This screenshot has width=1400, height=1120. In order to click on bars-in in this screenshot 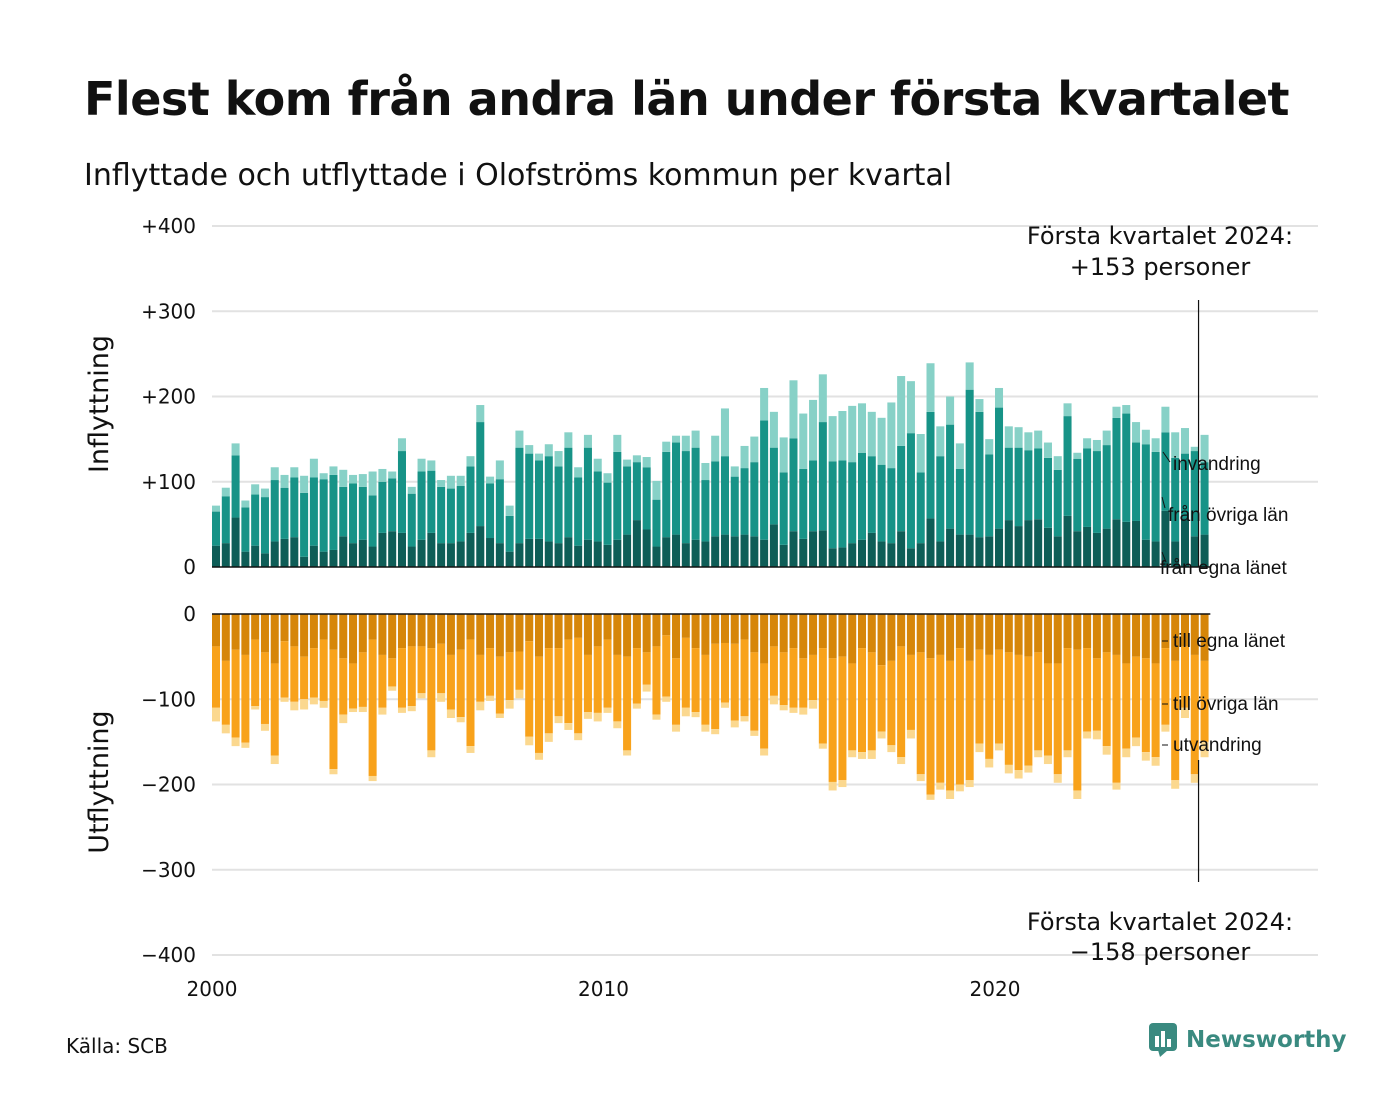, I will do `click(710, 464)`.